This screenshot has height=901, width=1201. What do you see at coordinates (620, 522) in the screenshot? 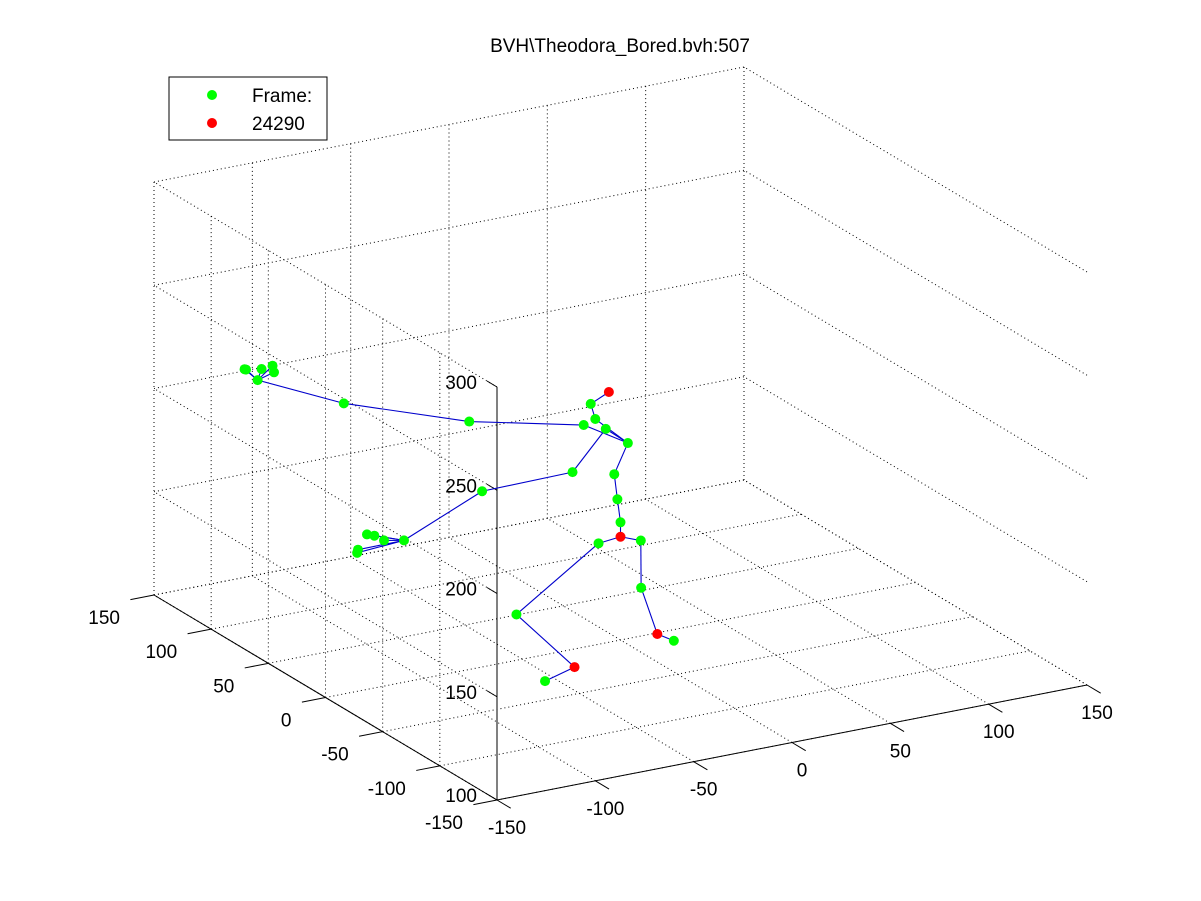
I see `joint-spine` at bounding box center [620, 522].